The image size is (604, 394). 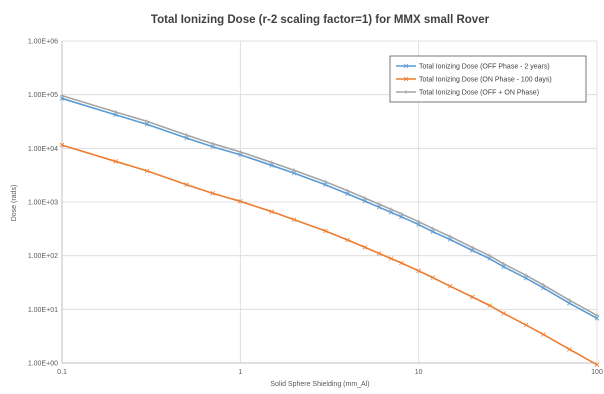 I want to click on x-tick-label: 10, so click(x=419, y=372).